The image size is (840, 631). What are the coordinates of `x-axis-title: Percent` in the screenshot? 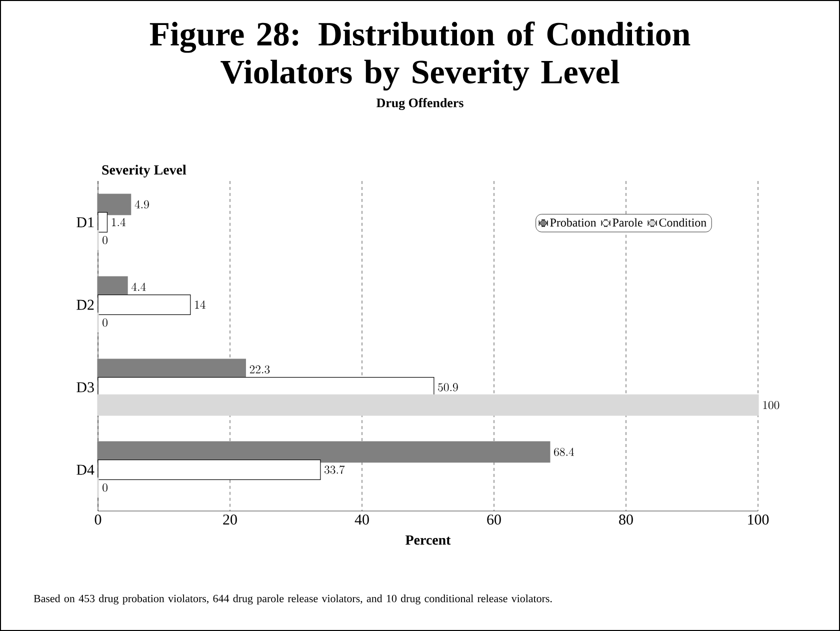 It's located at (428, 540).